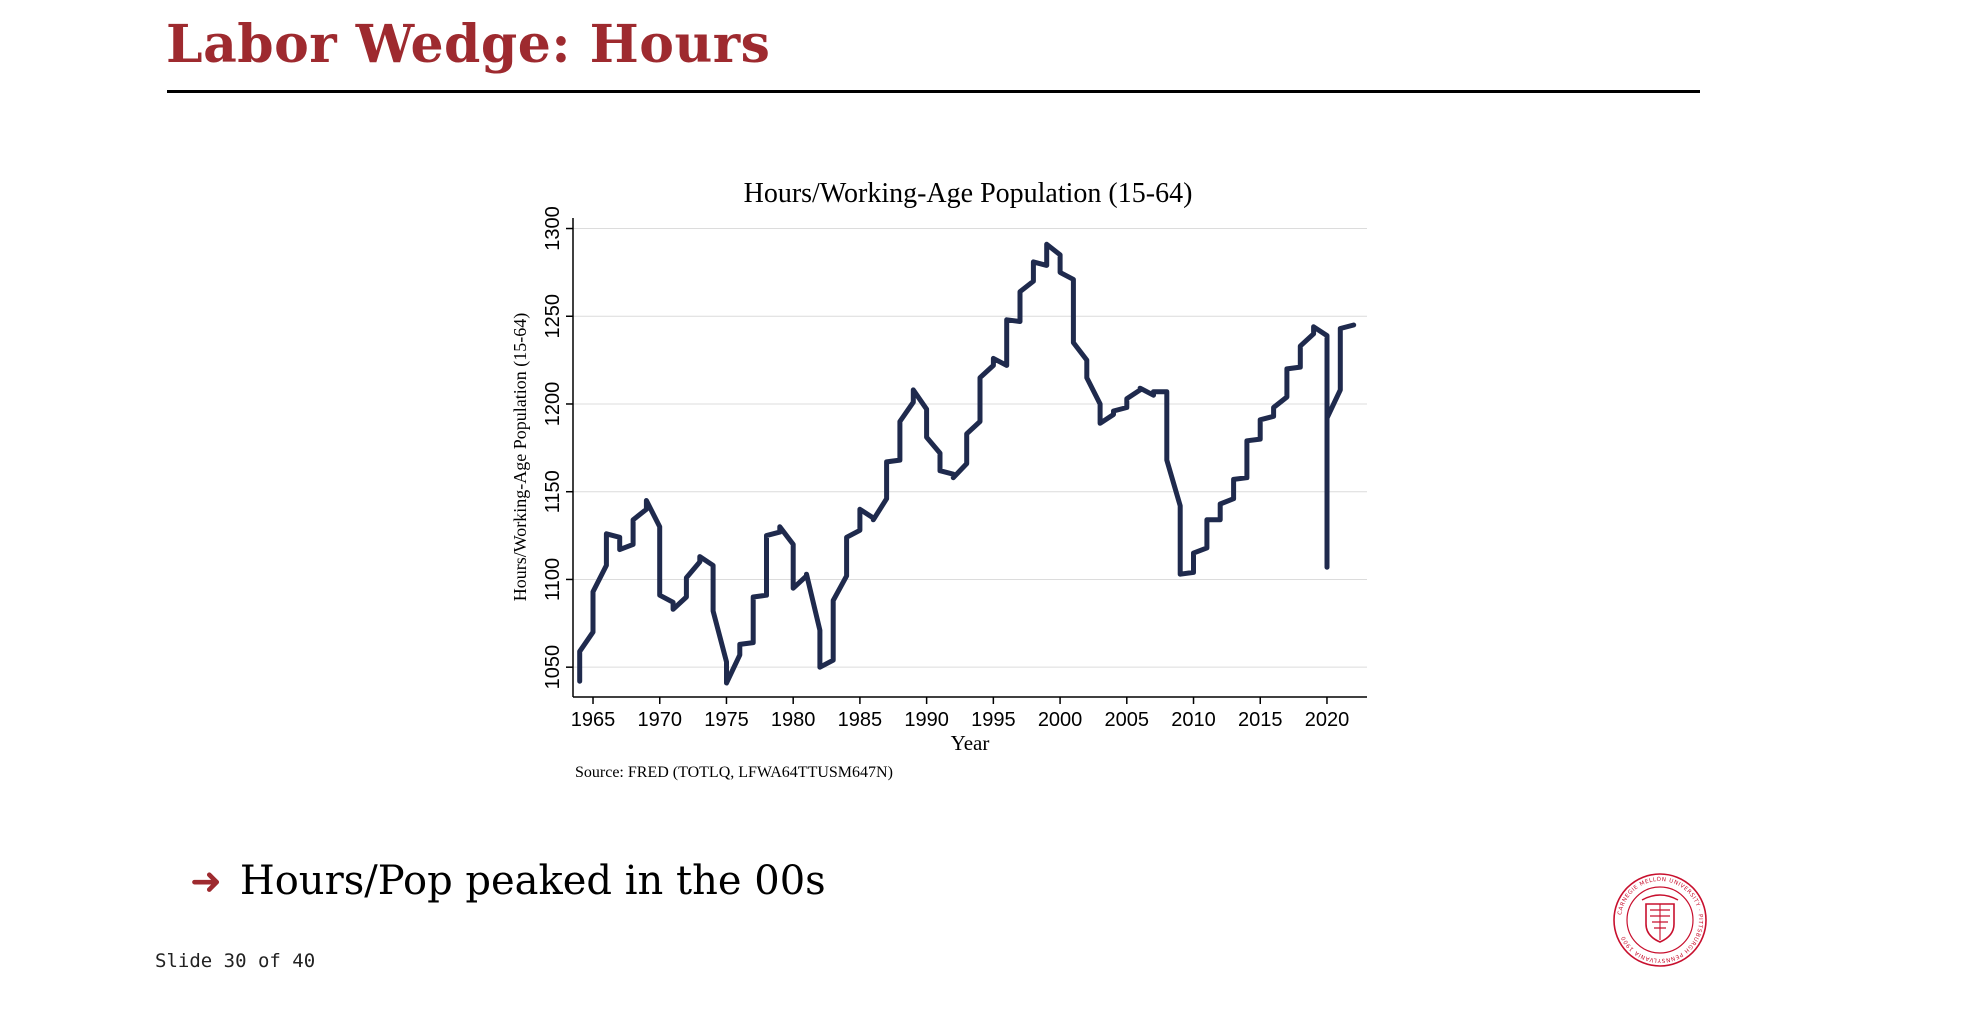 This screenshot has width=1980, height=1020. Describe the element at coordinates (1127, 720) in the screenshot. I see `x-tick-label: 2005` at that location.